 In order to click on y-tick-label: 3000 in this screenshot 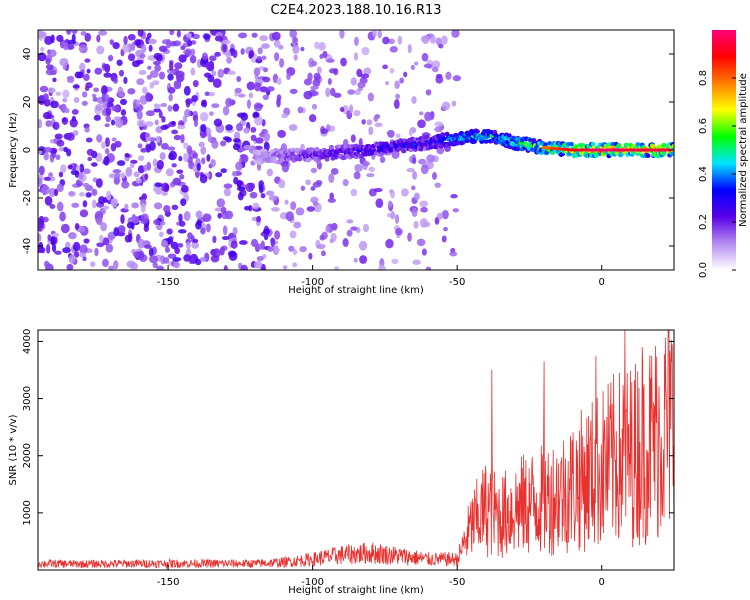, I will do `click(27, 398)`.